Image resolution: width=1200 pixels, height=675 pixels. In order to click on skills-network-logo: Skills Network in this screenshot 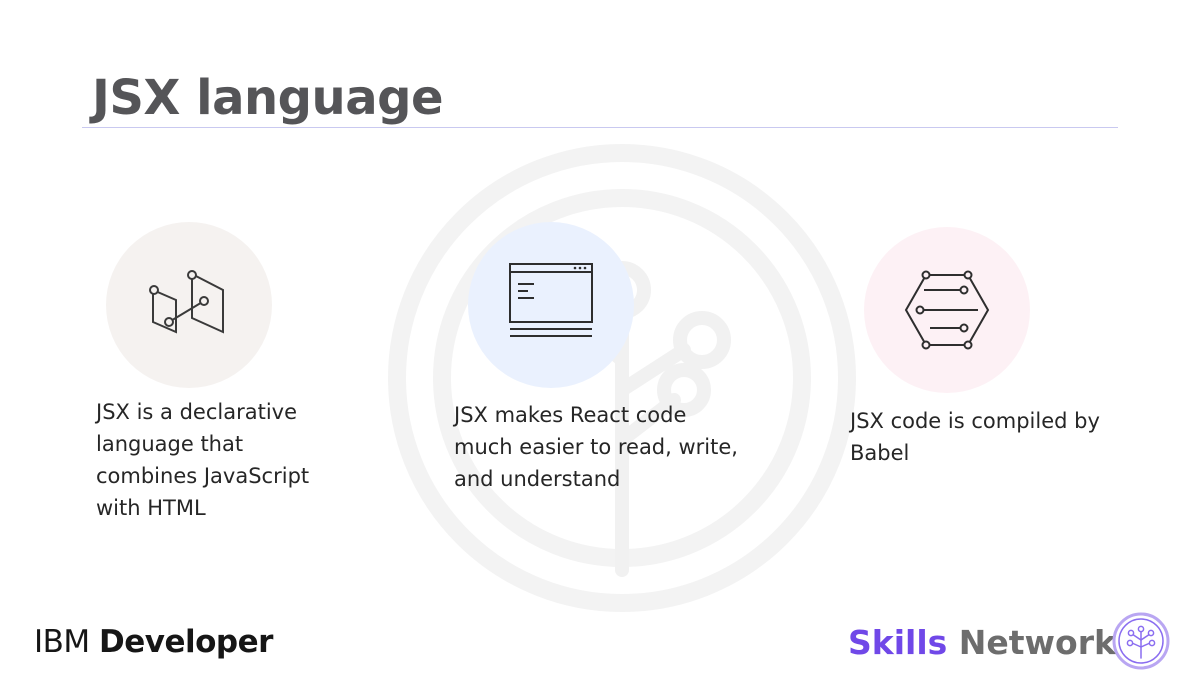, I will do `click(982, 643)`.